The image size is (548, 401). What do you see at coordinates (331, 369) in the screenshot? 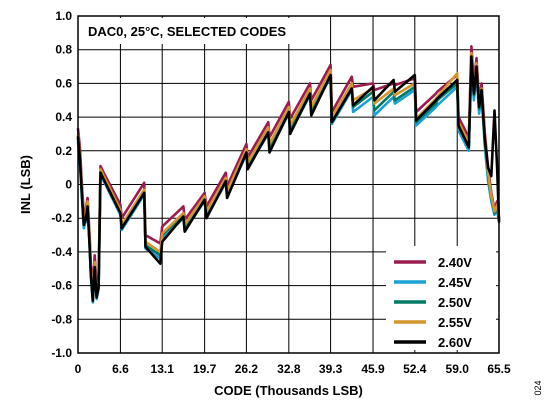
I see `x-tick-label: 39.3` at bounding box center [331, 369].